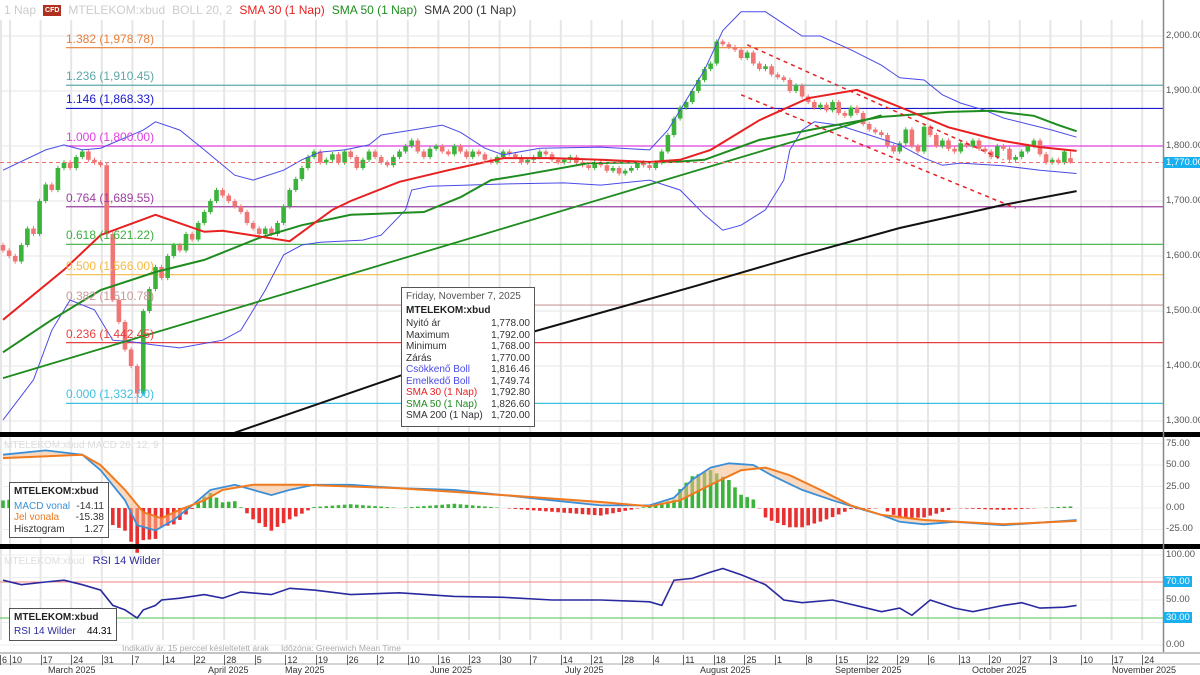  What do you see at coordinates (1144, 670) in the screenshot?
I see `month-label: November 2025` at bounding box center [1144, 670].